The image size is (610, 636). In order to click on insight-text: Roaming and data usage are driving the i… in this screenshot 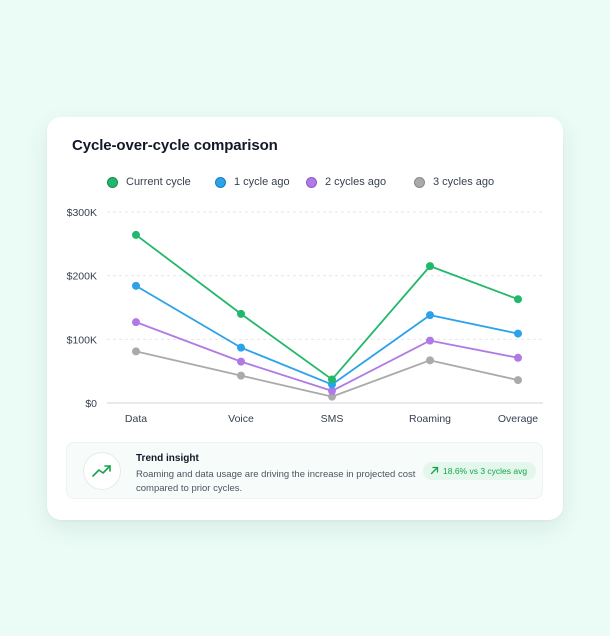, I will do `click(276, 481)`.